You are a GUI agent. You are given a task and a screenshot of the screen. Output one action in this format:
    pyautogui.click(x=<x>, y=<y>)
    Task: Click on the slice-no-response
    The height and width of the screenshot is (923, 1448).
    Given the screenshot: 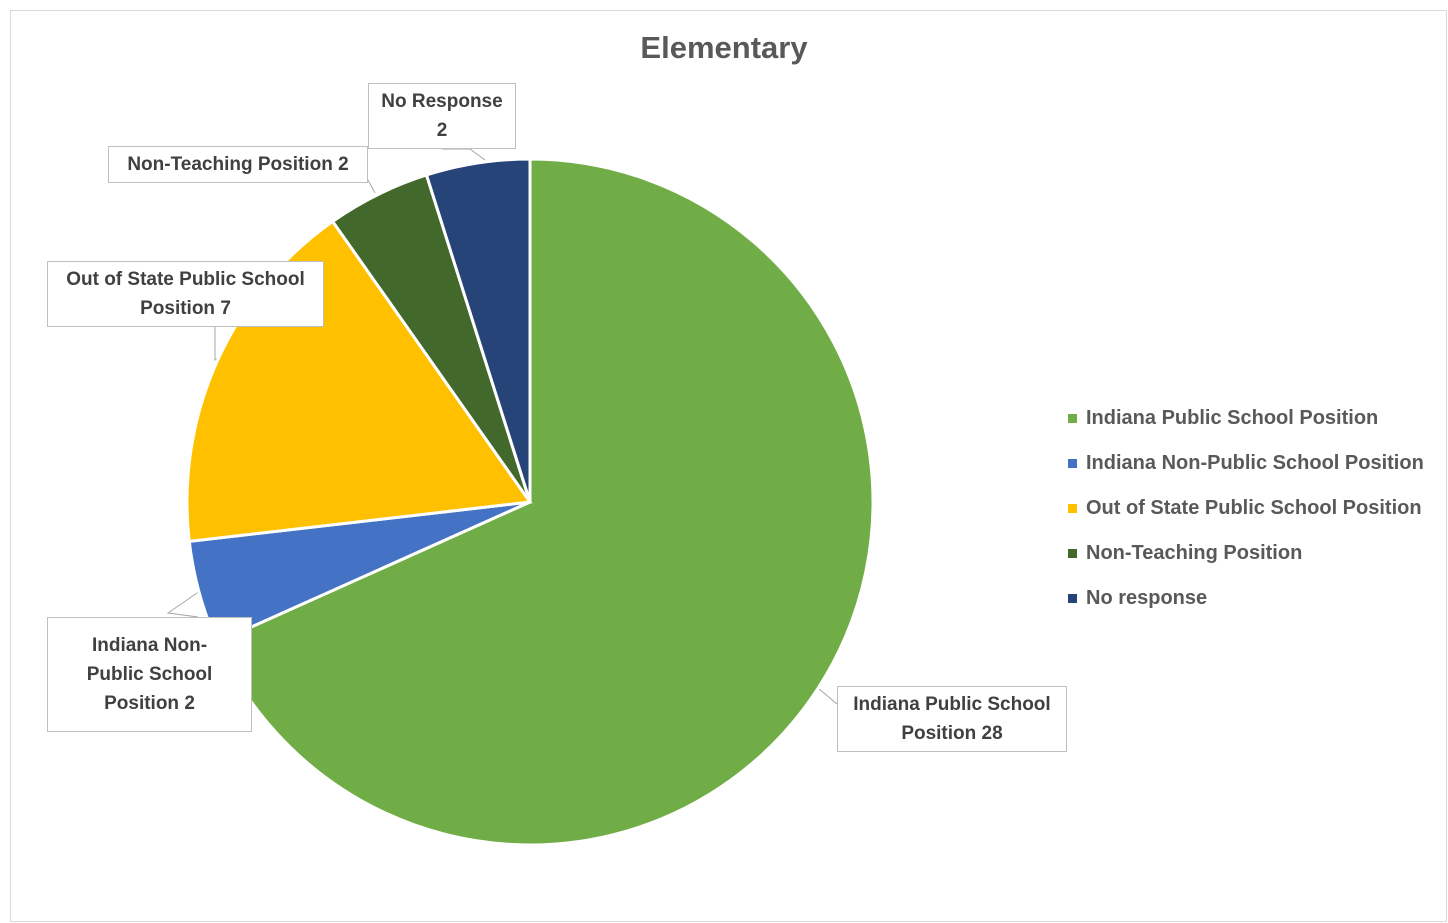 What is the action you would take?
    pyautogui.click(x=478, y=330)
    